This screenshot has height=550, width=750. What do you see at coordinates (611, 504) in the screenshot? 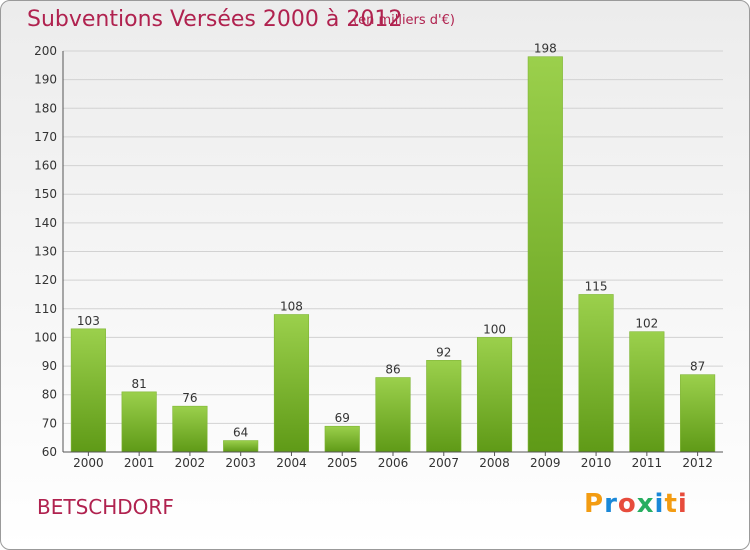
I see `logo-letter: r` at bounding box center [611, 504].